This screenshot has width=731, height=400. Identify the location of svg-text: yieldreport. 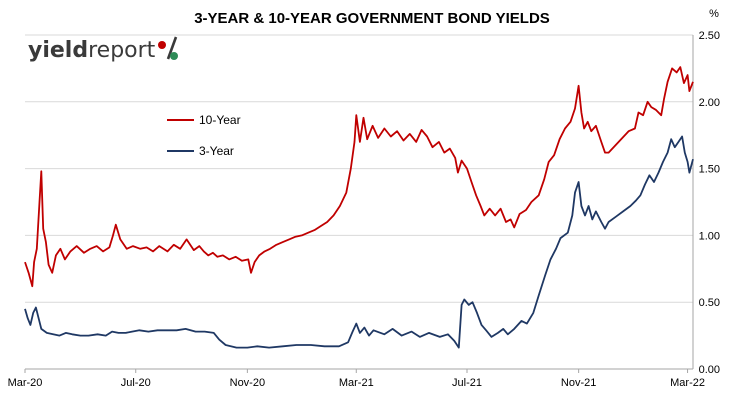
(92, 50).